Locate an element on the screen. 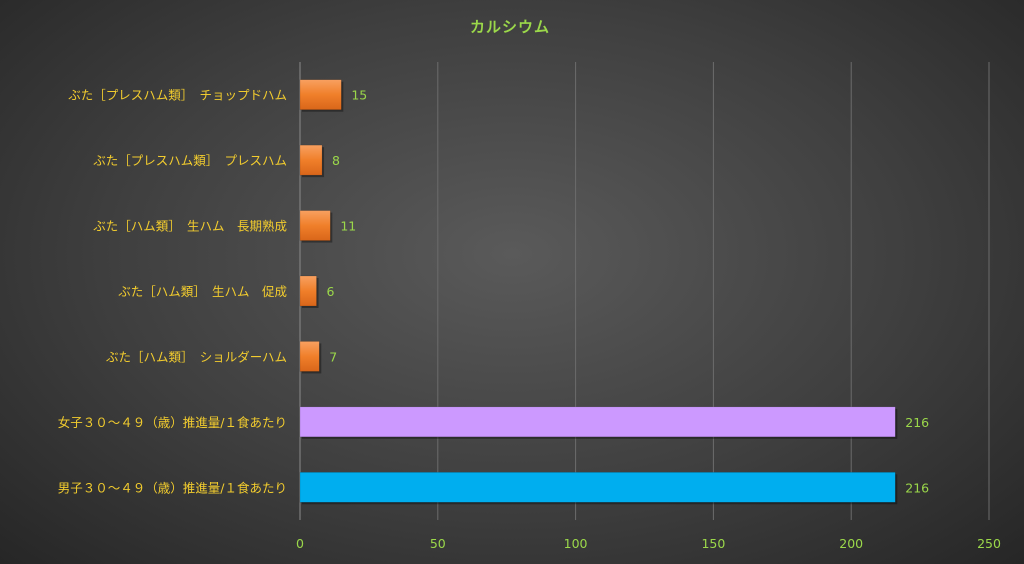  x-tick-label: 50 is located at coordinates (438, 543).